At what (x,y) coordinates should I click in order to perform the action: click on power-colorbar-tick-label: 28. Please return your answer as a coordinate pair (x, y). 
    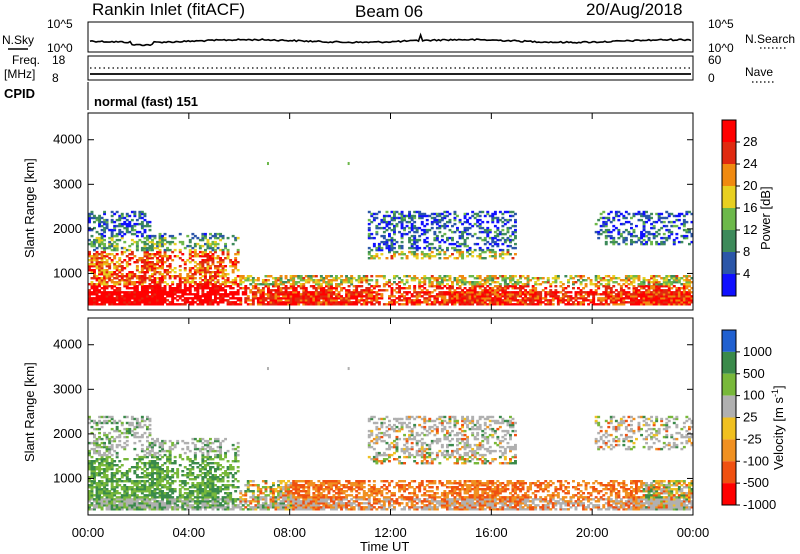
    Looking at the image, I should click on (750, 141).